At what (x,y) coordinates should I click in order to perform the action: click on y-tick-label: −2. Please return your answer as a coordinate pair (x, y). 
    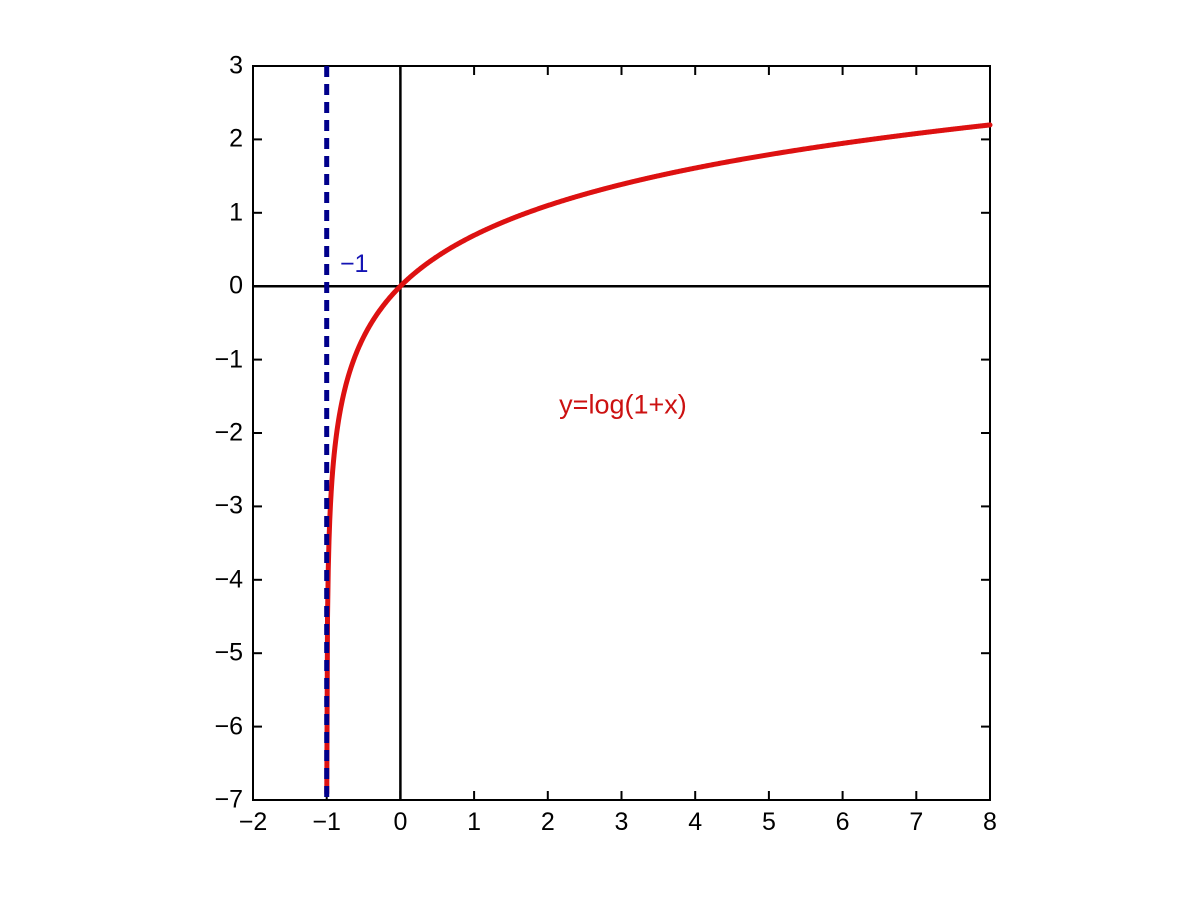
    Looking at the image, I should click on (228, 432).